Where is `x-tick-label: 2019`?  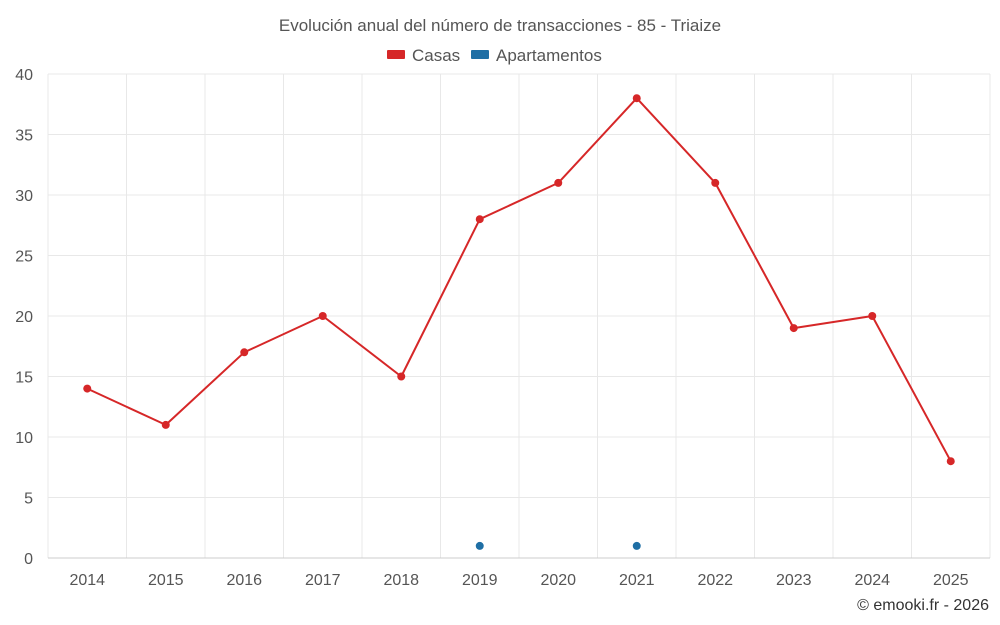
x-tick-label: 2019 is located at coordinates (480, 580).